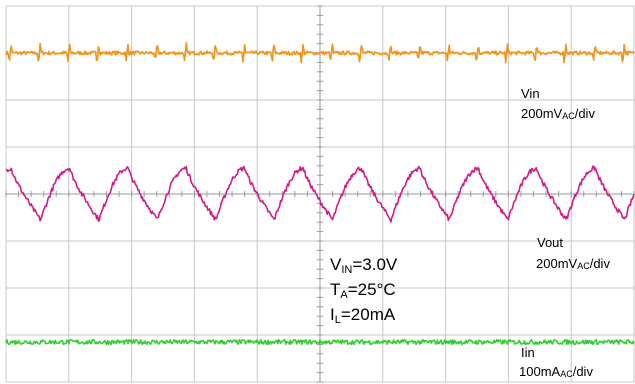 Image resolution: width=635 pixels, height=384 pixels. What do you see at coordinates (558, 113) in the screenshot?
I see `vin-channel-scale: 200mVAC/div` at bounding box center [558, 113].